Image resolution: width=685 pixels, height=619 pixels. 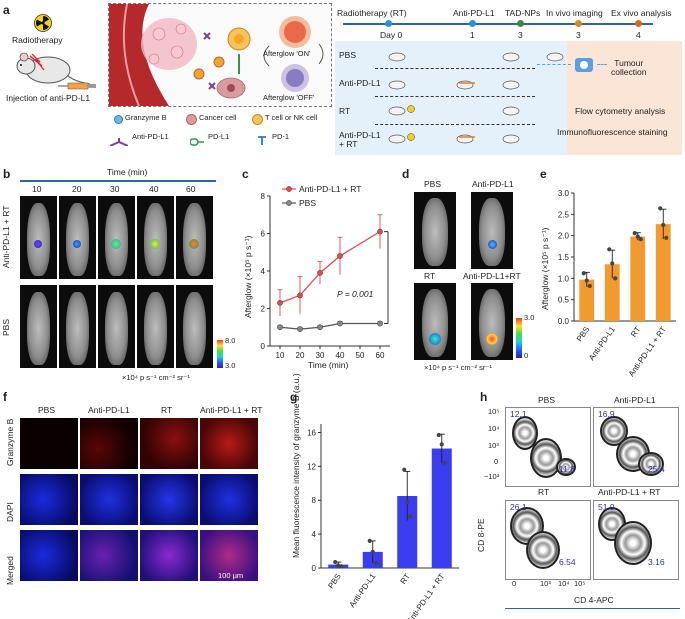 I want to click on panel-b-time-arrow, so click(x=118, y=181).